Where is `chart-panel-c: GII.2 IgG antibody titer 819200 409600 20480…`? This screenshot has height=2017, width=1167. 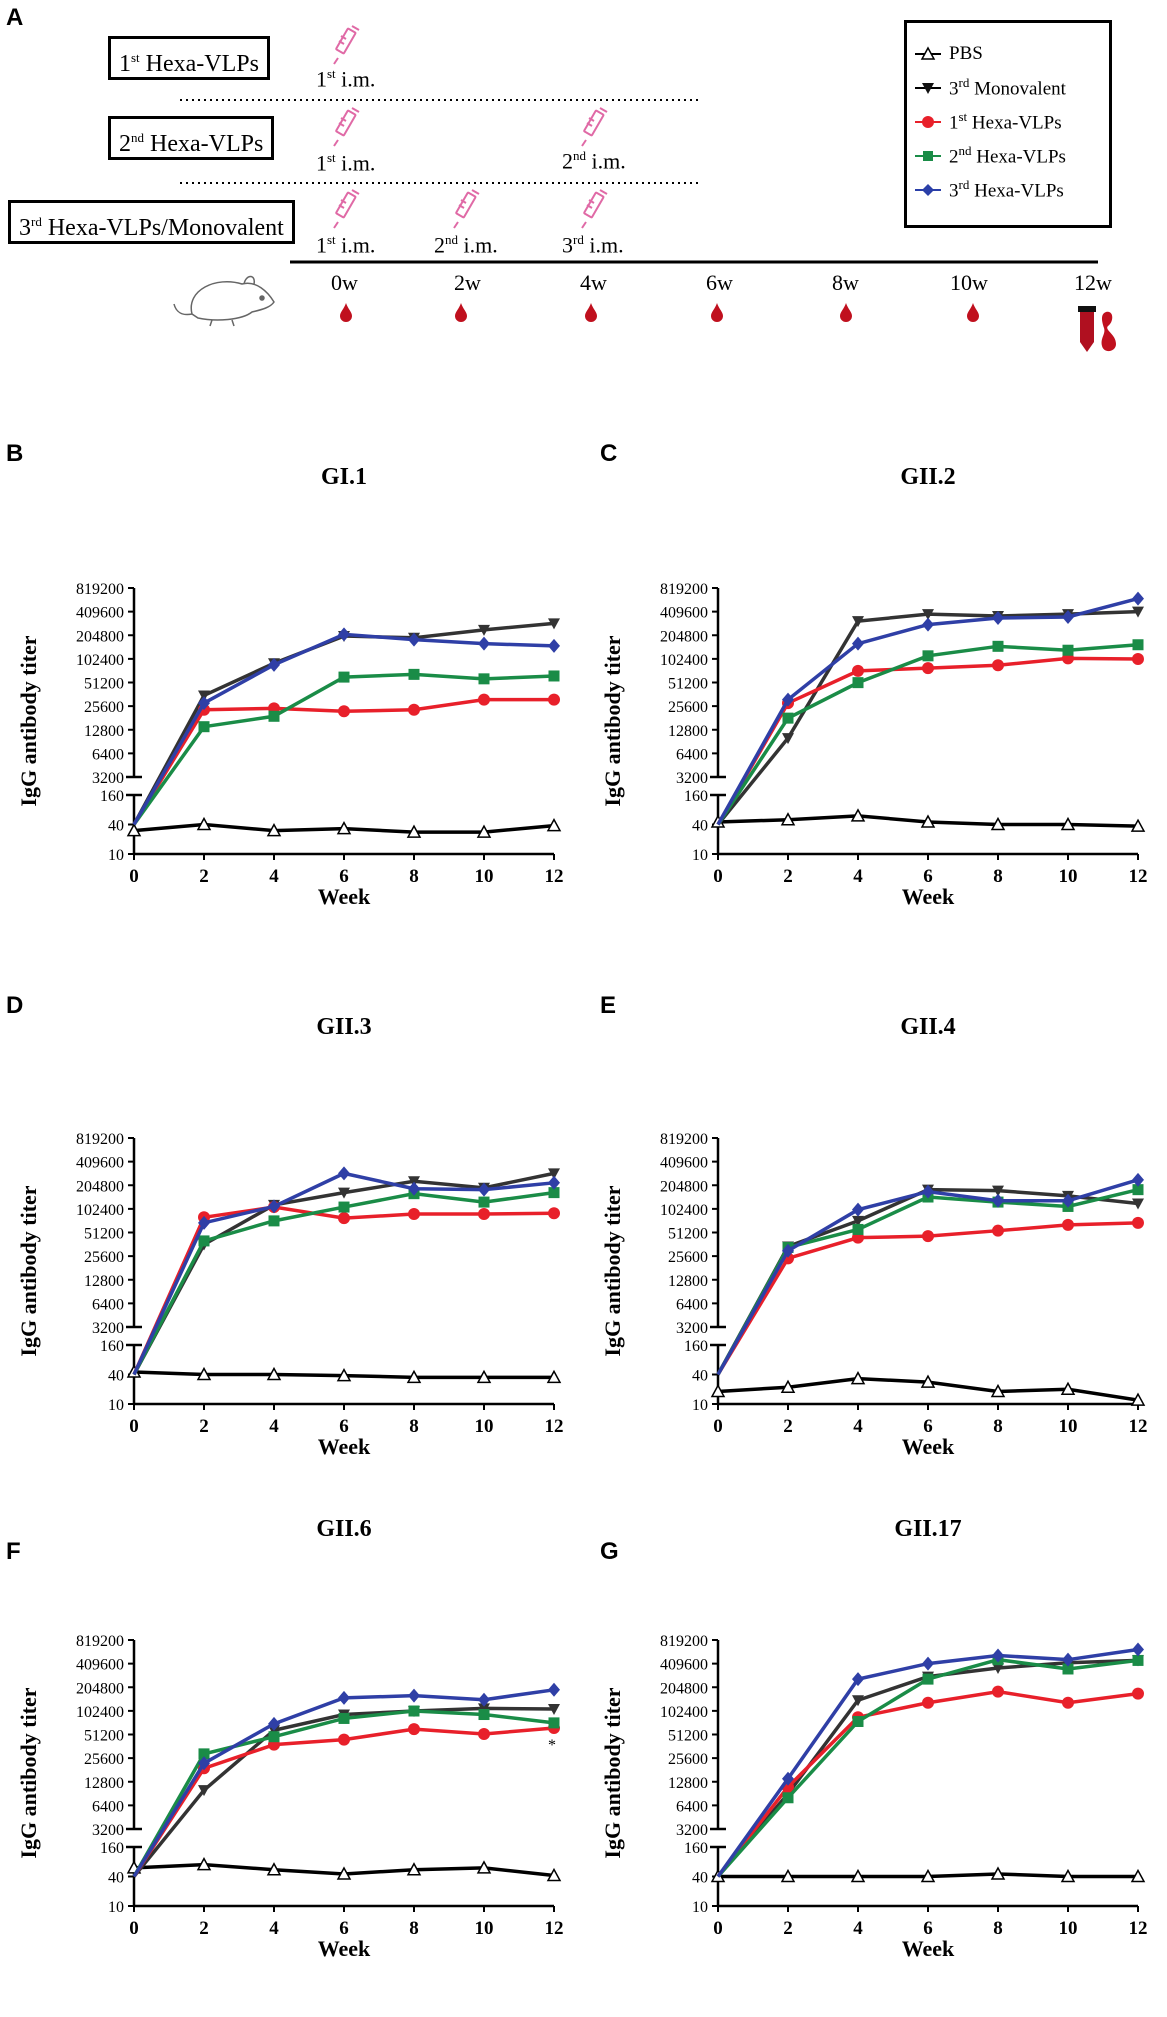 chart-panel-c: GII.2 IgG antibody titer 819200 409600 20480… is located at coordinates (875, 712).